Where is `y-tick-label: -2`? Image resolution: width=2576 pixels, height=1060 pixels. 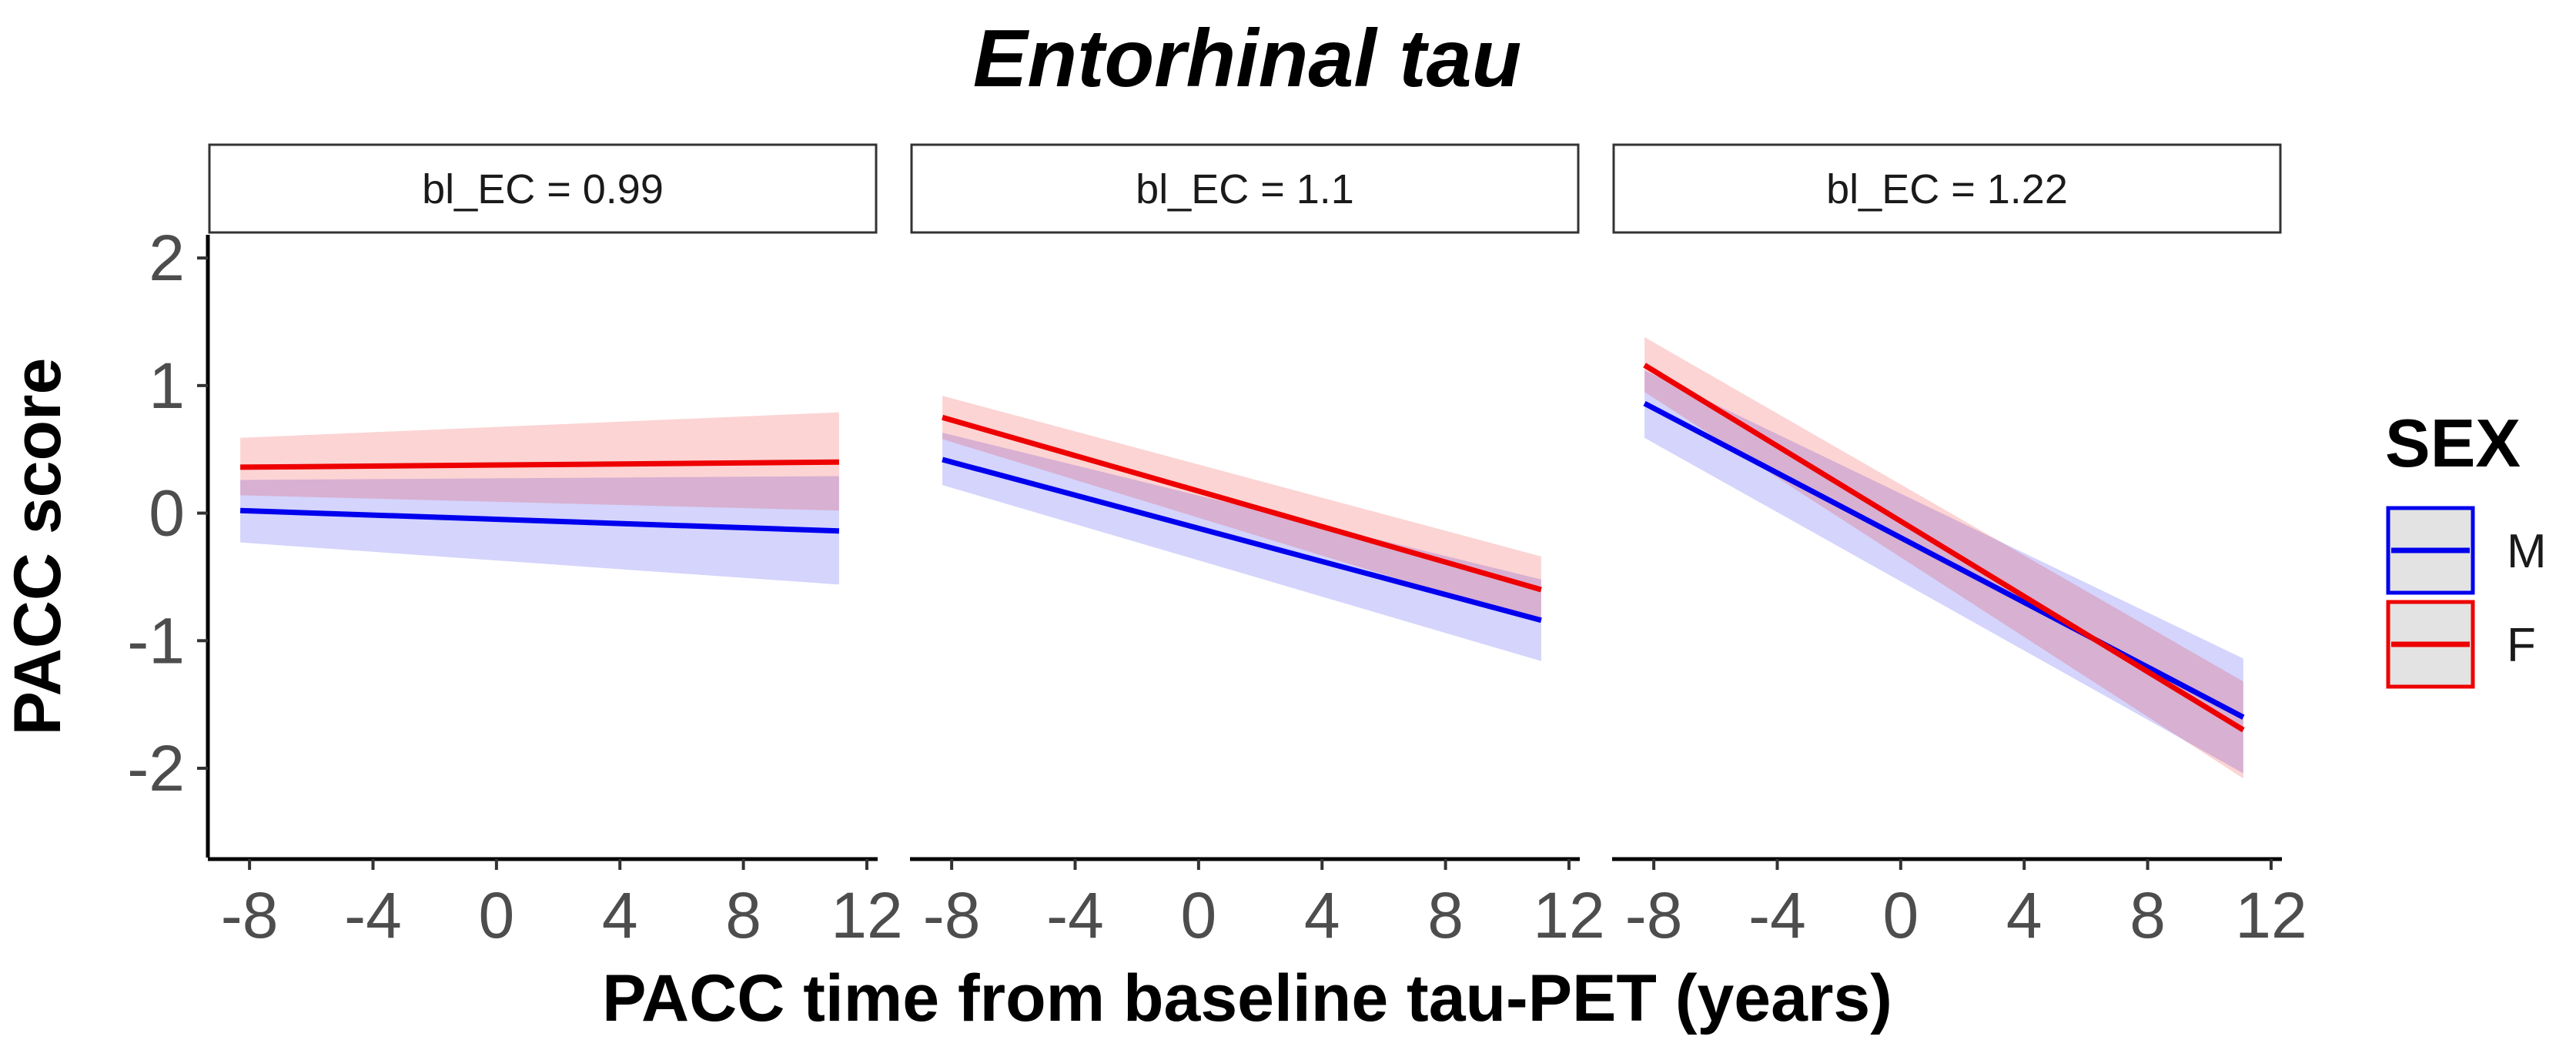
y-tick-label: -2 is located at coordinates (156, 768).